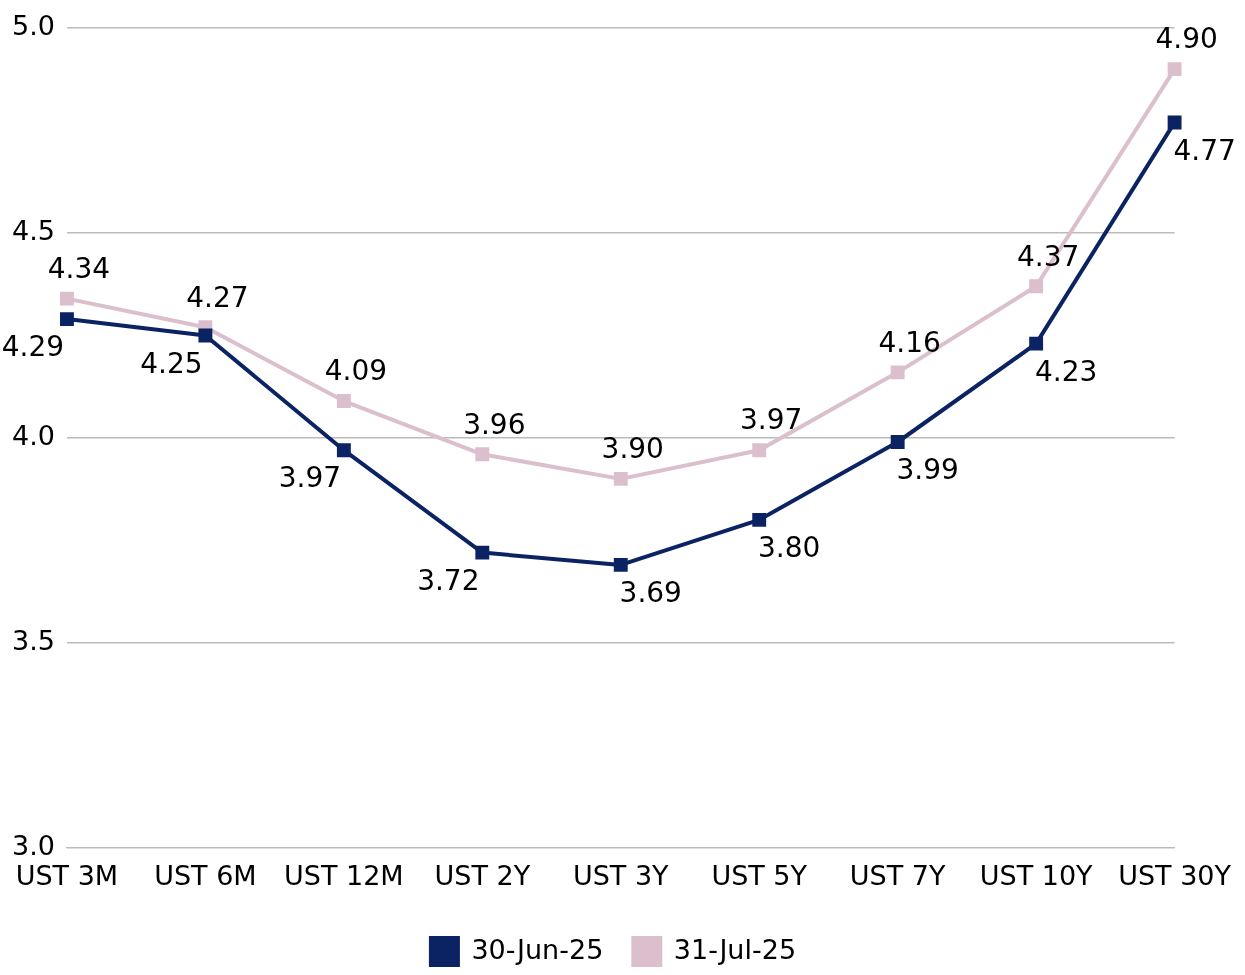 Image resolution: width=1245 pixels, height=975 pixels. Describe the element at coordinates (33, 845) in the screenshot. I see `y-tick-label: 3.0` at that location.